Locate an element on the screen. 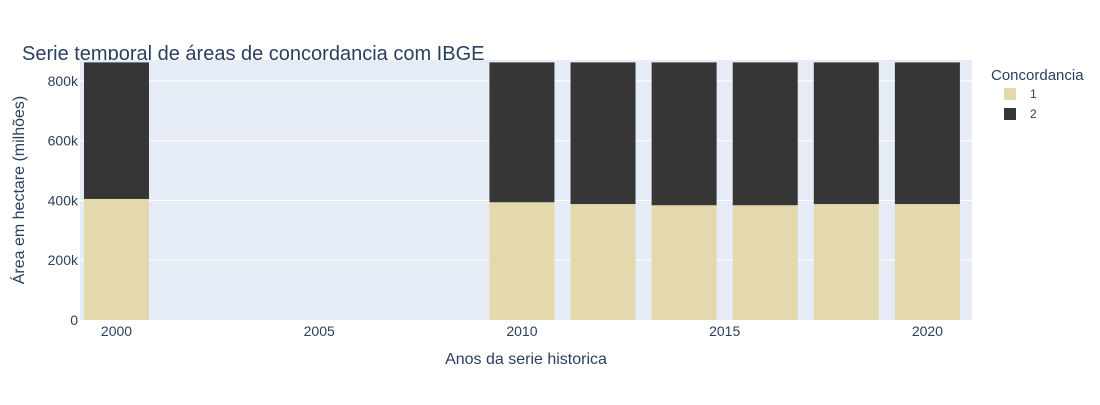 This screenshot has width=1100, height=405. bar-series-2-2018 is located at coordinates (846, 133).